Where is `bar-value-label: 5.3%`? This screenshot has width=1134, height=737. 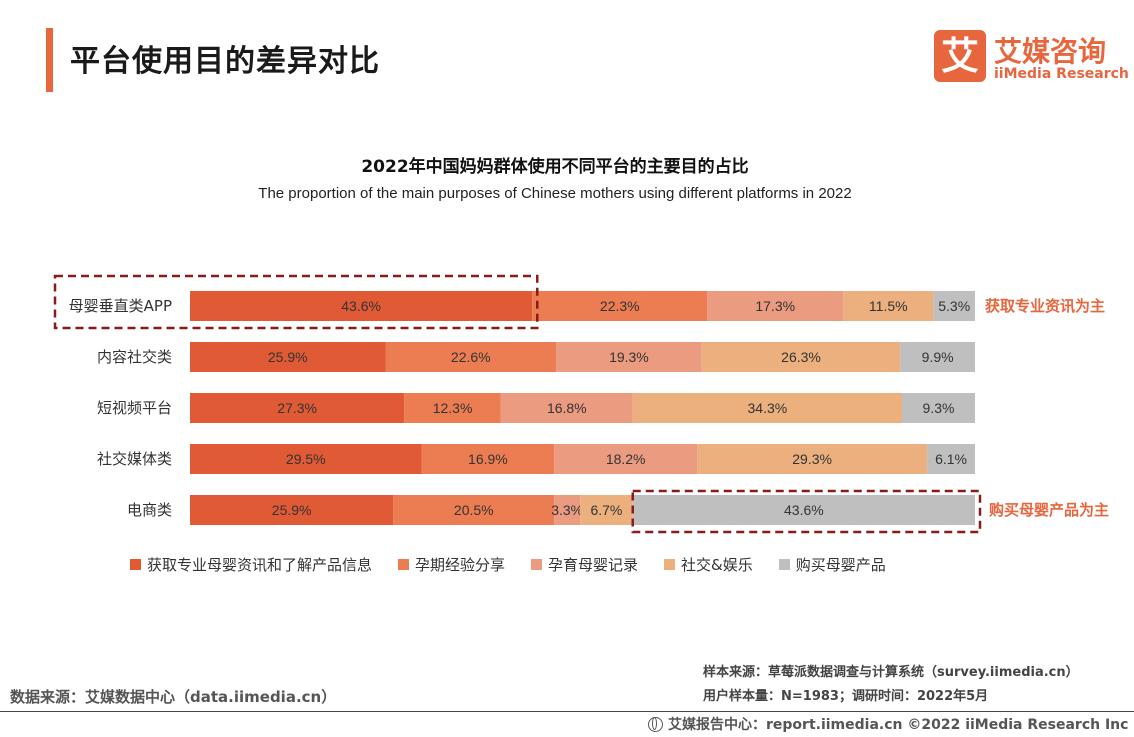 bar-value-label: 5.3% is located at coordinates (954, 306).